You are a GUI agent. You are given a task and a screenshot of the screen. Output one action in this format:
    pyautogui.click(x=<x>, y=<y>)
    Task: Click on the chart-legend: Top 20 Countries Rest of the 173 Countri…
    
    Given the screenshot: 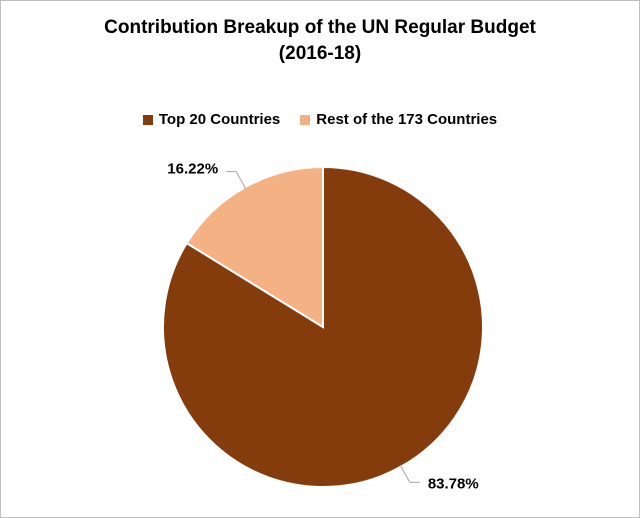 What is the action you would take?
    pyautogui.click(x=320, y=119)
    